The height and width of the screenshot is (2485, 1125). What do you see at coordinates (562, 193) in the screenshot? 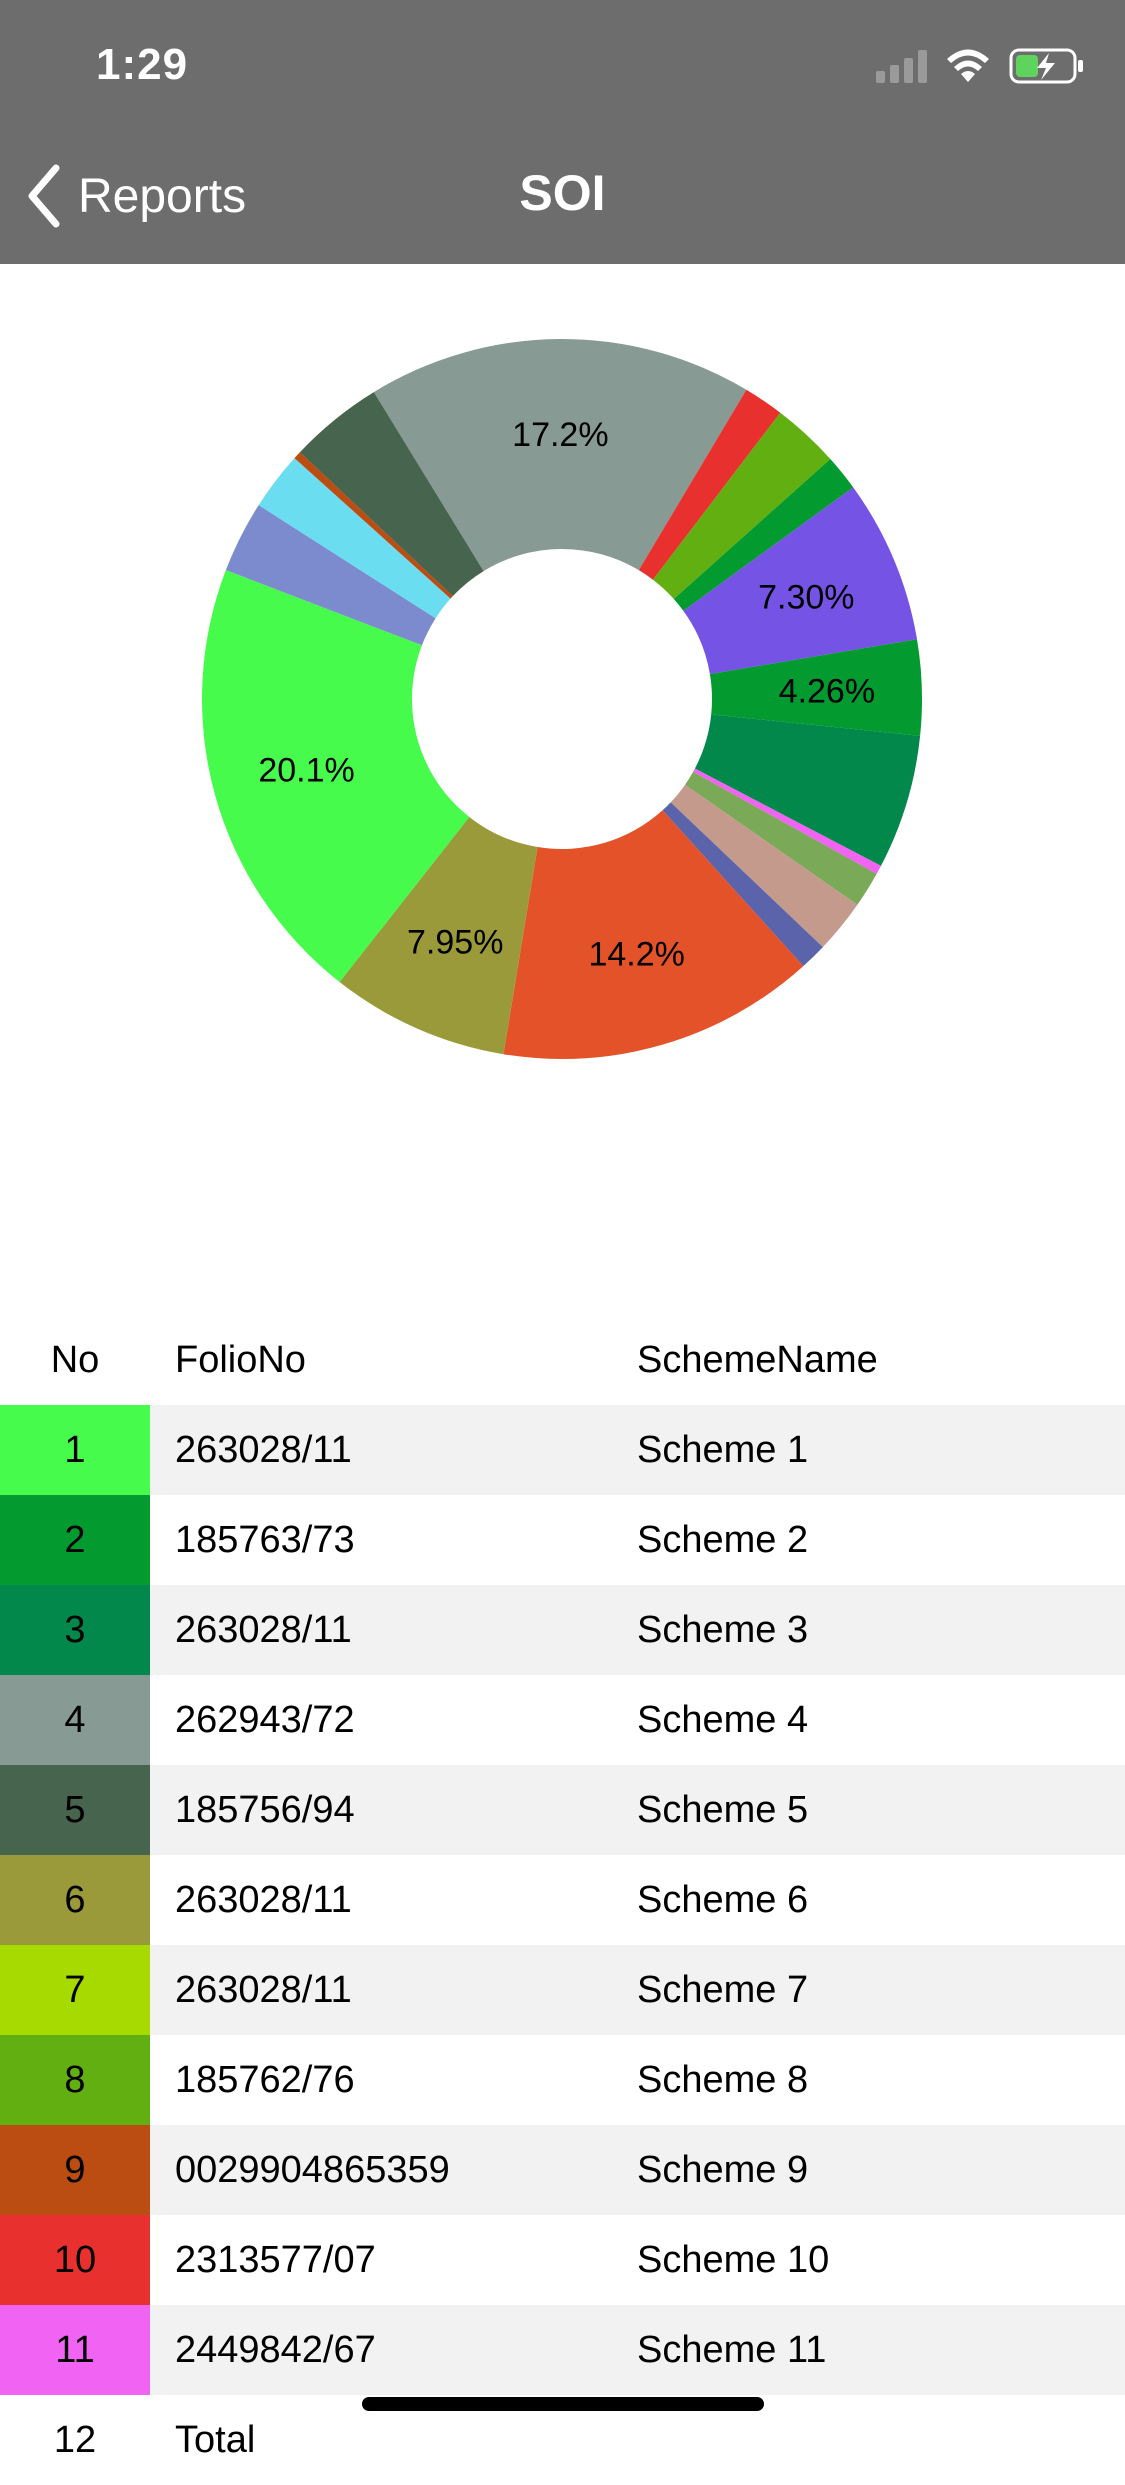
I see `page-title: SOI` at bounding box center [562, 193].